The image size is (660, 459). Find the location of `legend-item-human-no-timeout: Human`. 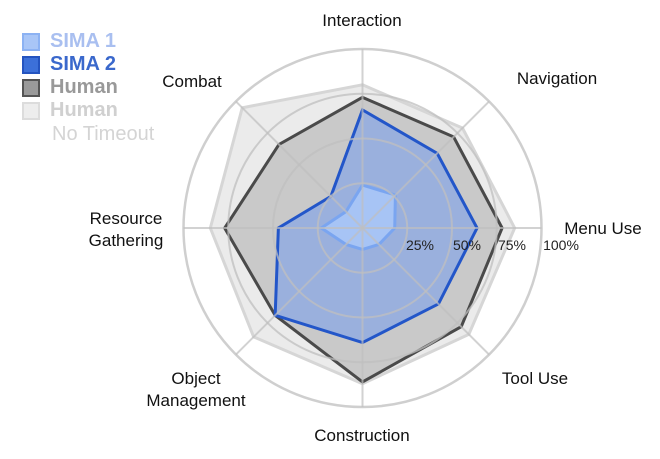

legend-item-human-no-timeout: Human is located at coordinates (88, 110).